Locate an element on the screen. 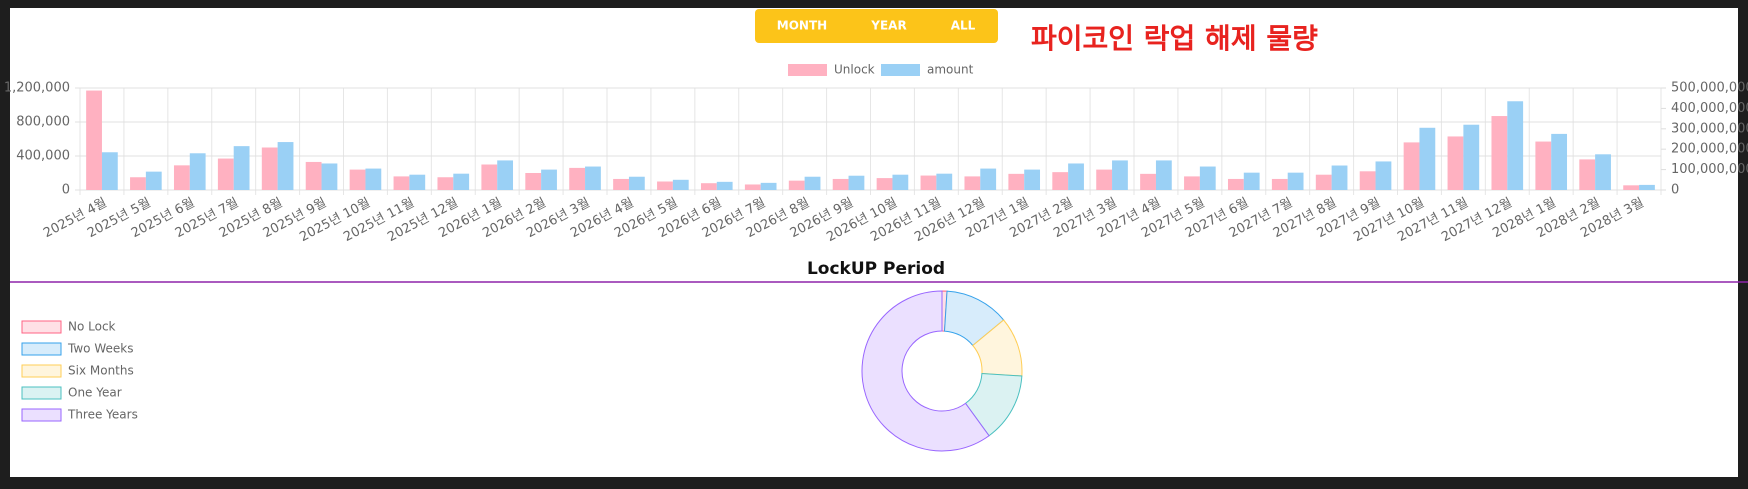  legend-label: Three Years is located at coordinates (102, 415).